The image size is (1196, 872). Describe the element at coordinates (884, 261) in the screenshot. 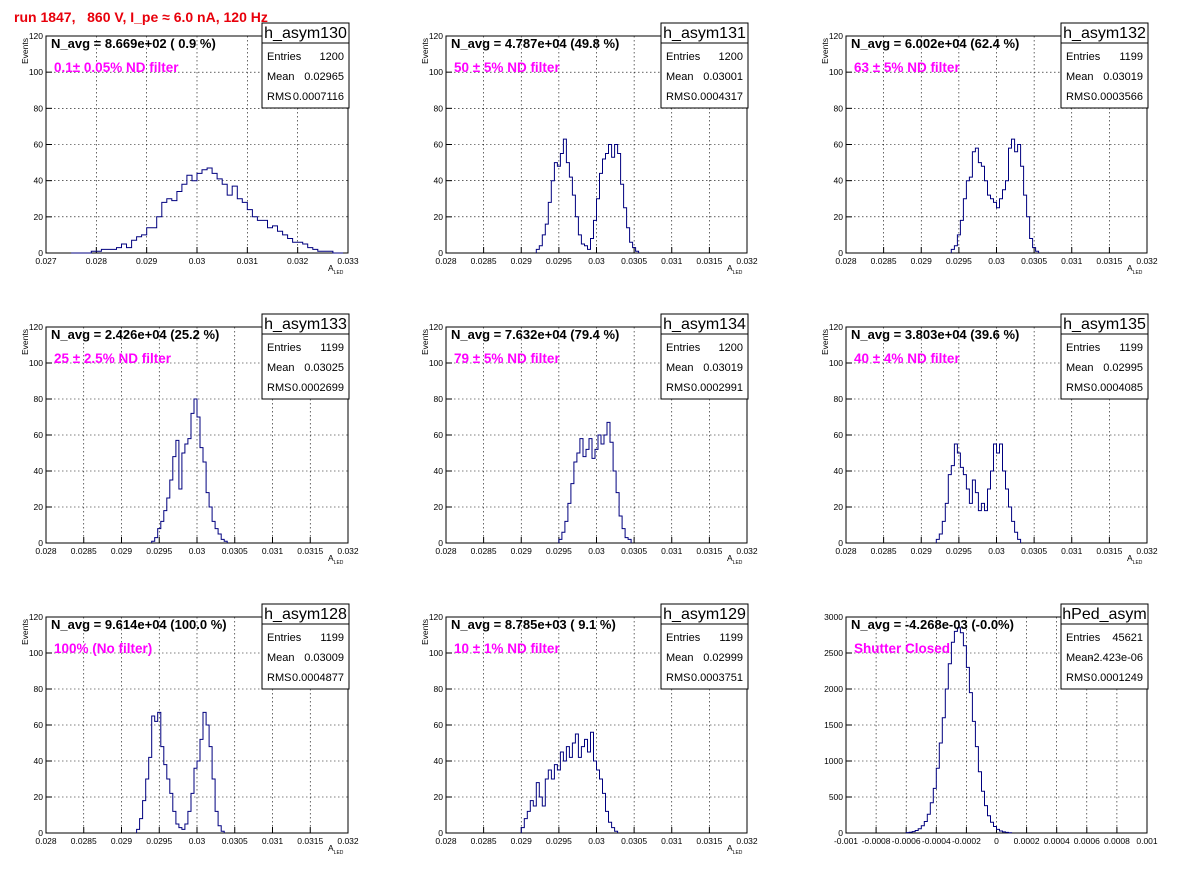

I see `x-tick-label: 0.0285` at that location.